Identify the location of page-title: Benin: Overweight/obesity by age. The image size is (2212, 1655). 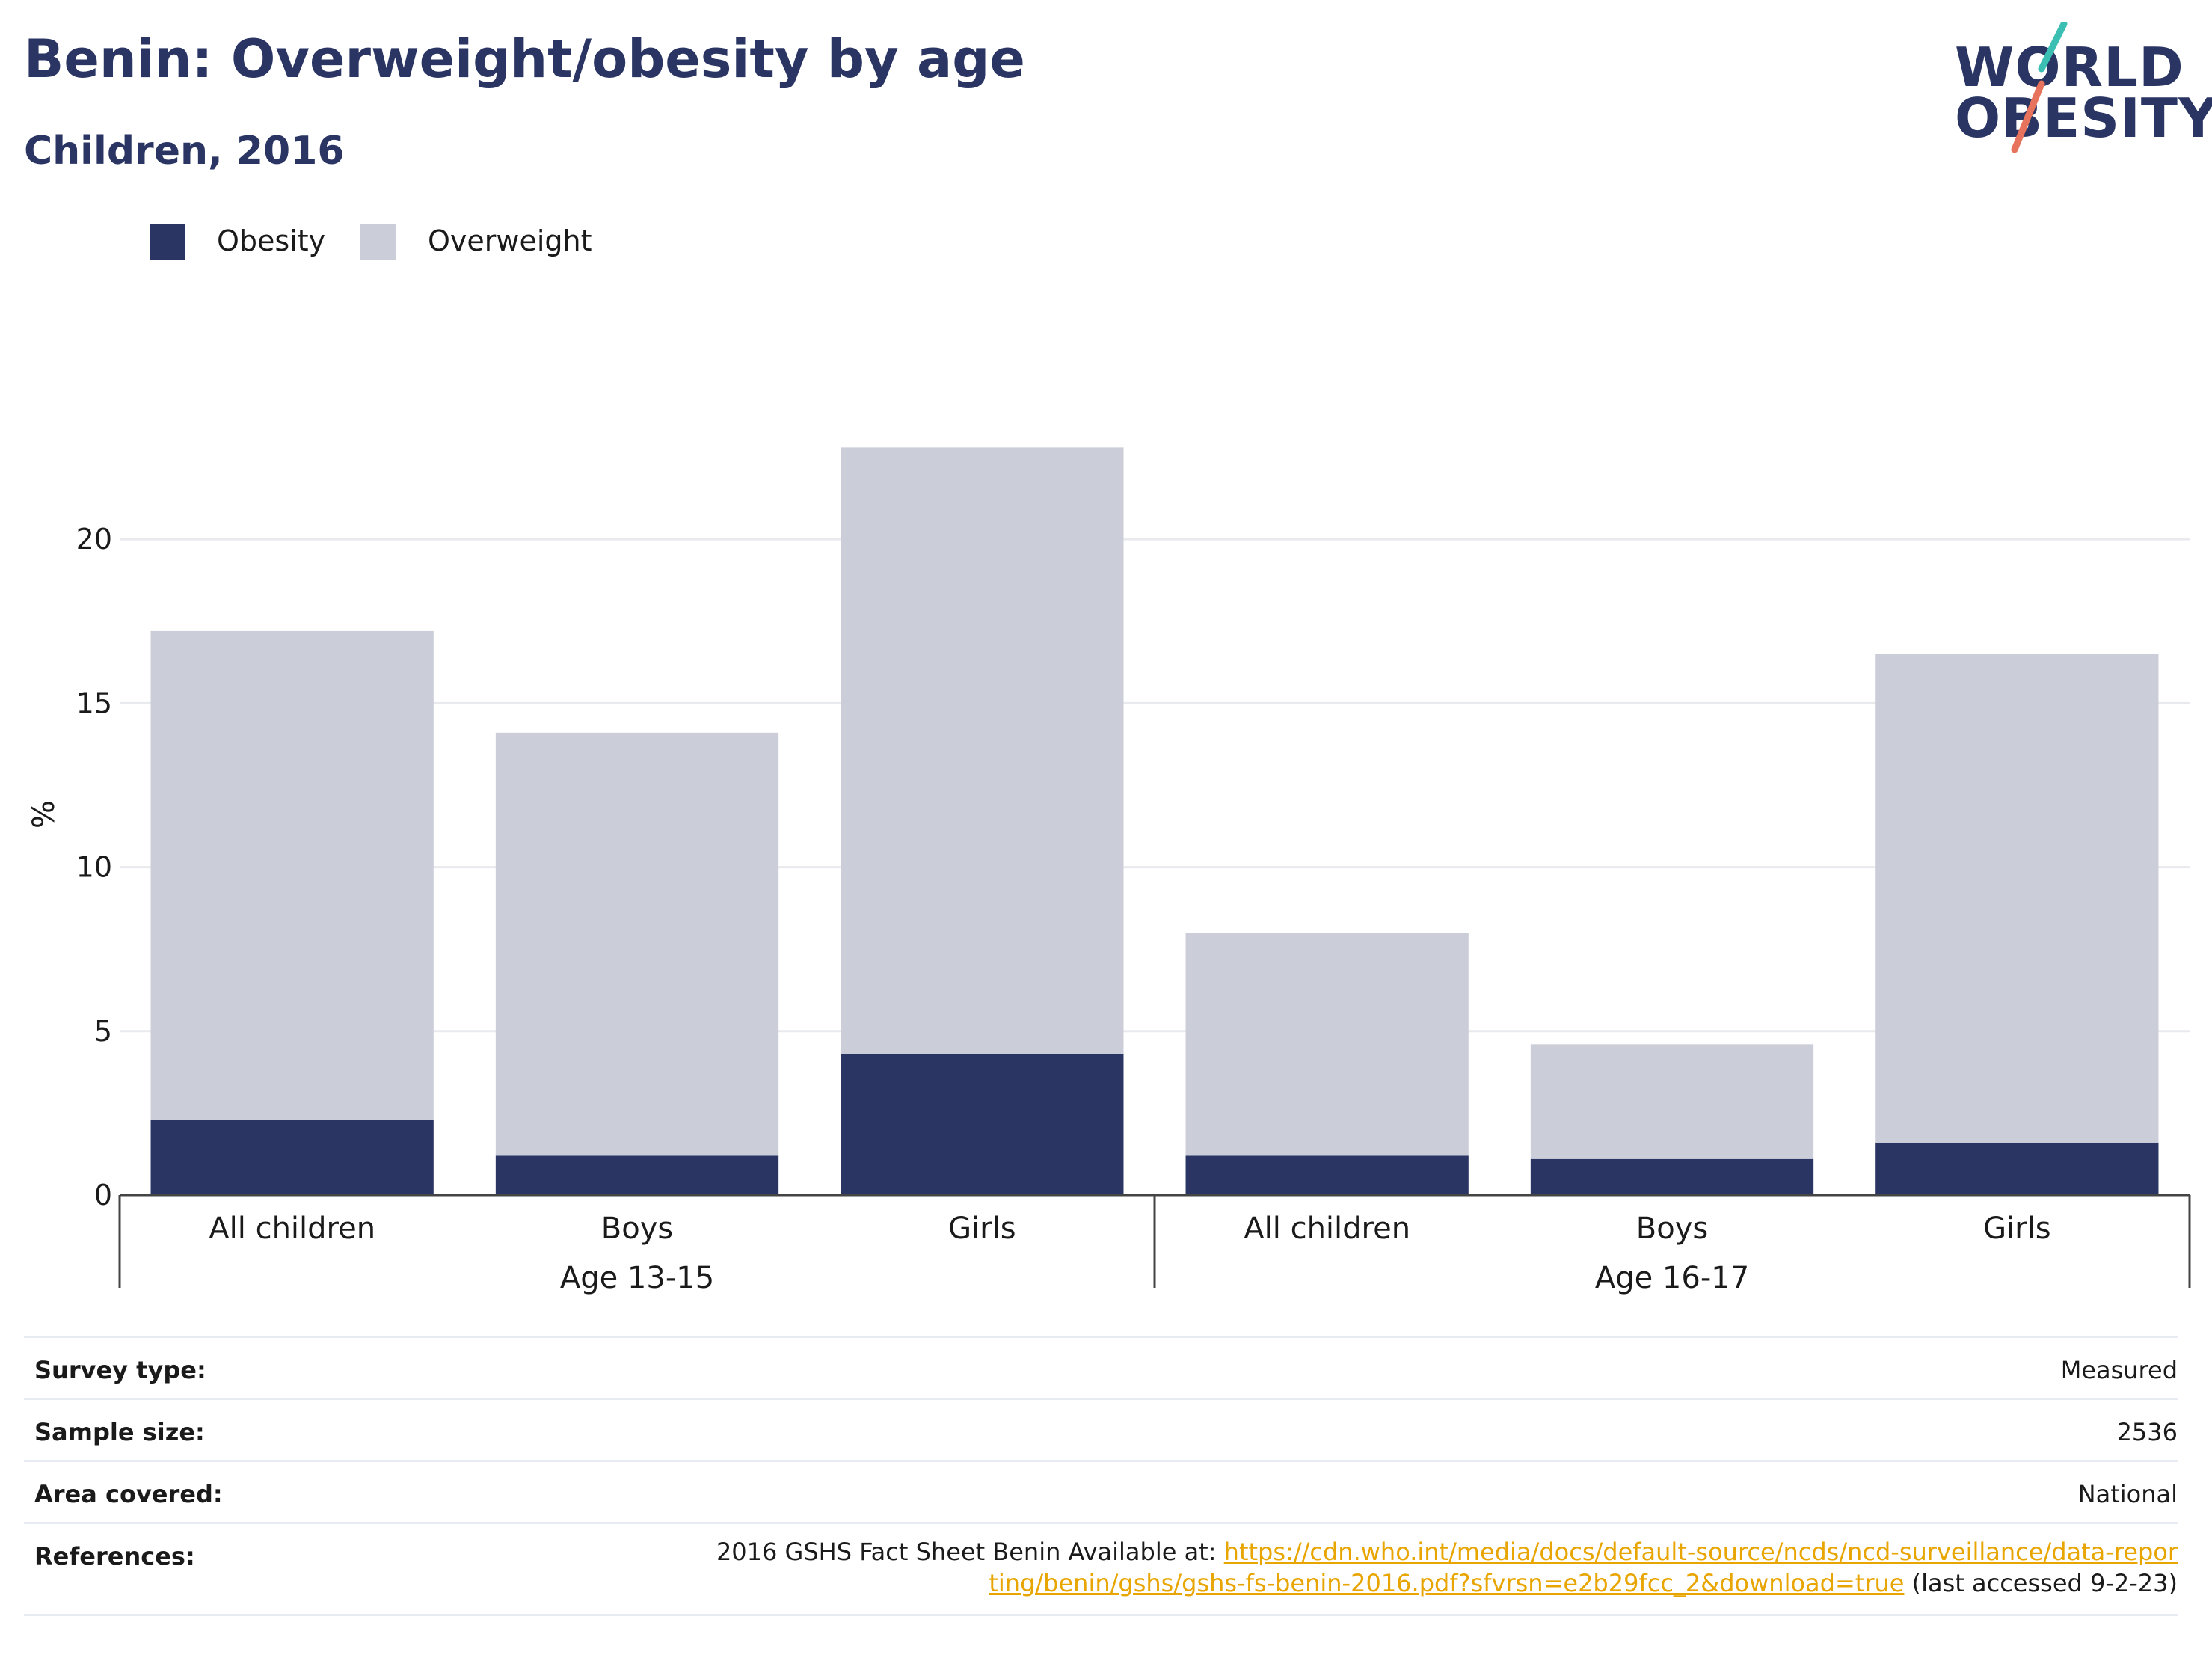
(524, 59).